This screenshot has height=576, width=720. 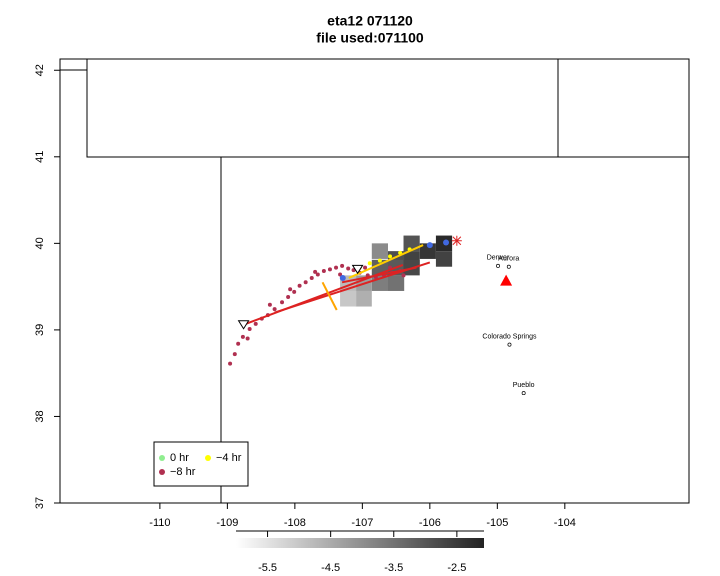 I want to click on legend-label: −4 hr, so click(x=229, y=458).